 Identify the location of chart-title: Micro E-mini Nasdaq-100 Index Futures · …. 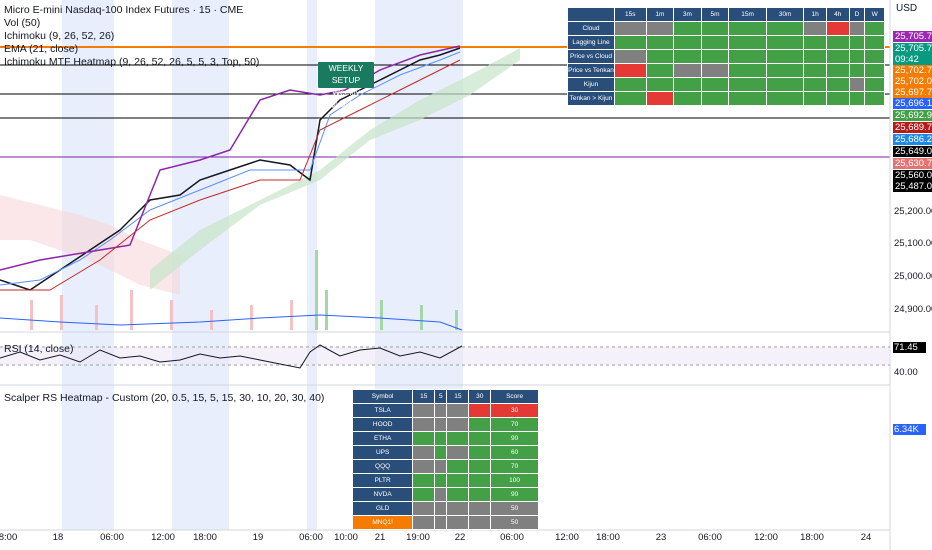
(124, 10).